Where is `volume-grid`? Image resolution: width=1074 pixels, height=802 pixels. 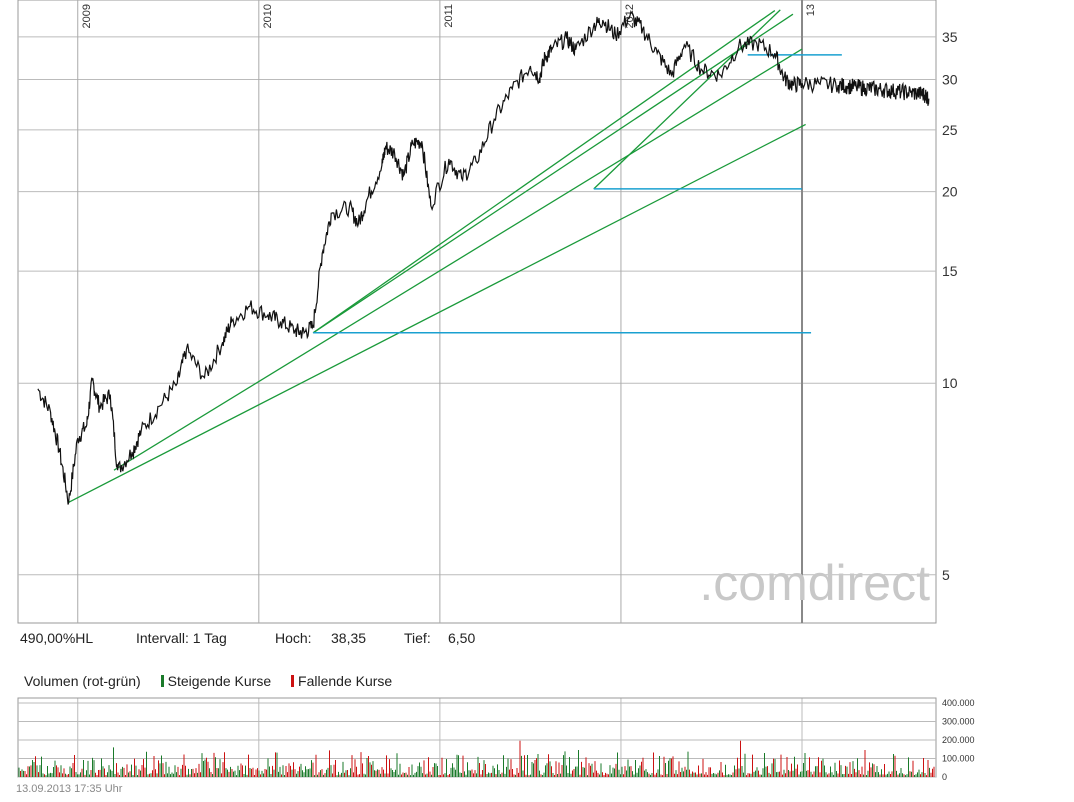
volume-grid is located at coordinates (477, 737).